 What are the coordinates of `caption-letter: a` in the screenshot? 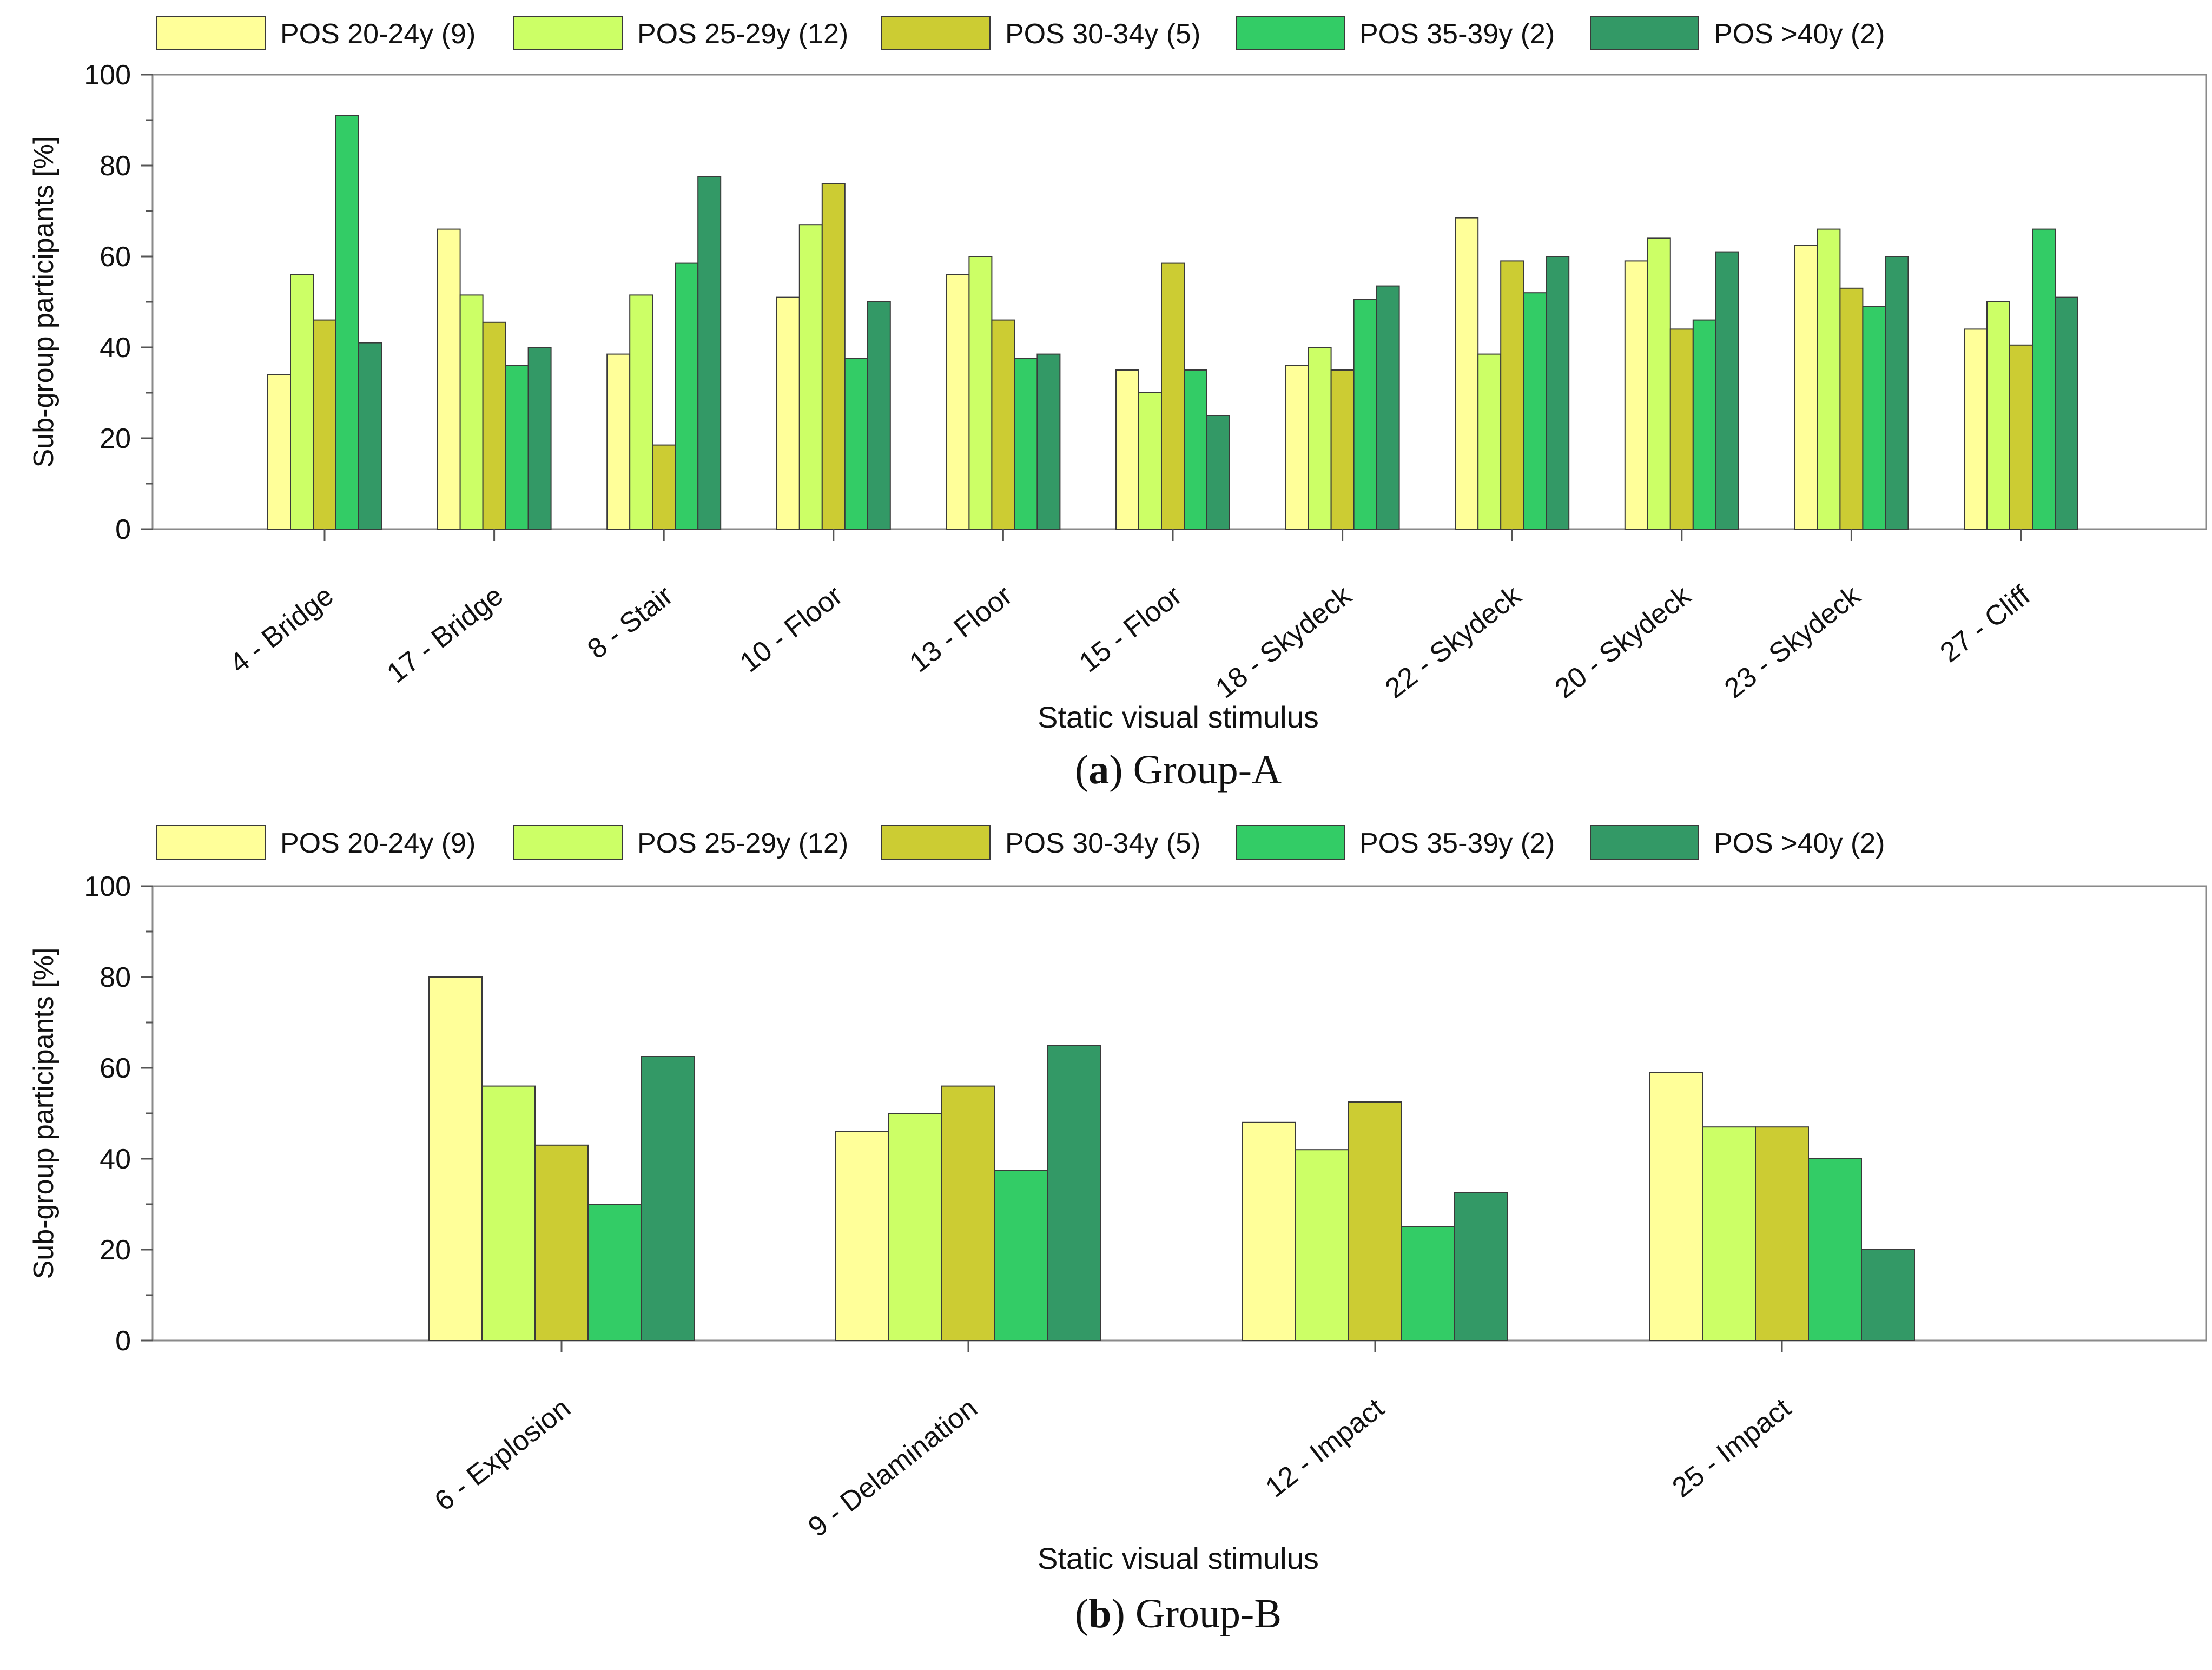 It's located at (1098, 770).